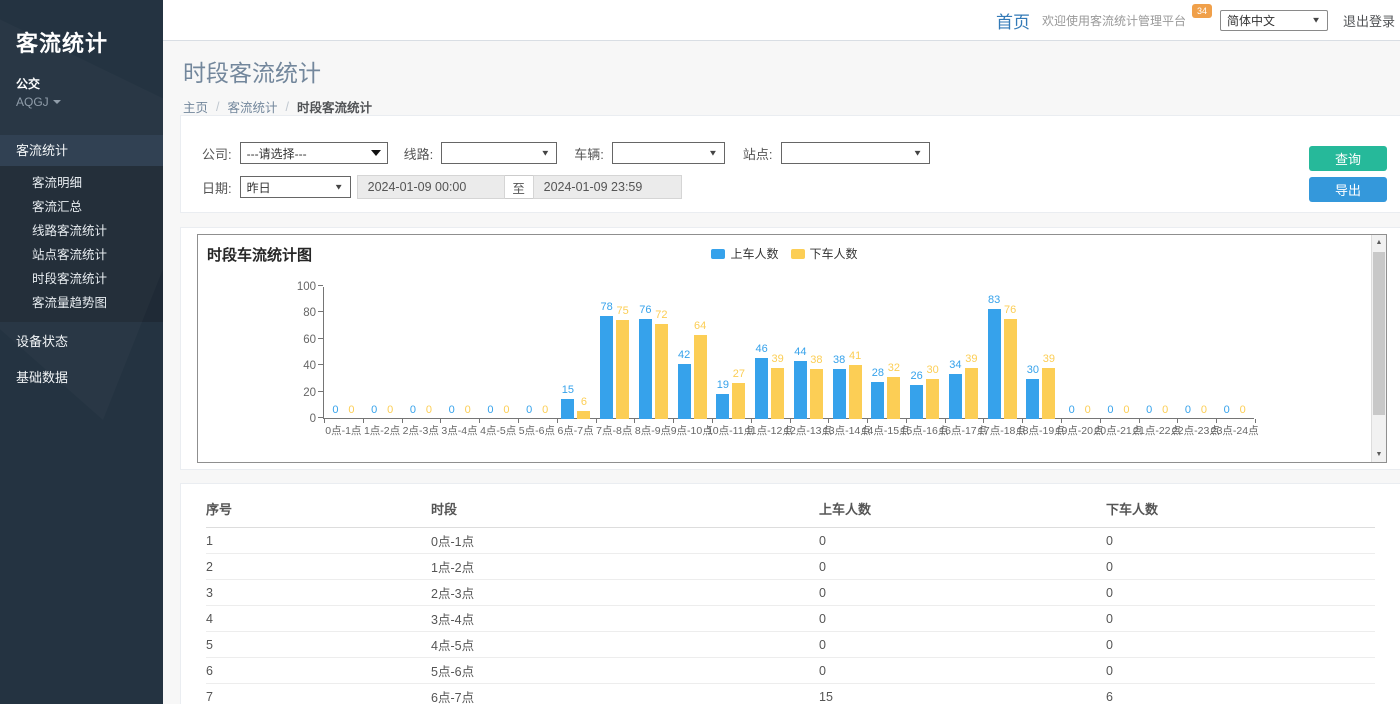  What do you see at coordinates (894, 390) in the screenshot?
I see `bar-下车人数: 32` at bounding box center [894, 390].